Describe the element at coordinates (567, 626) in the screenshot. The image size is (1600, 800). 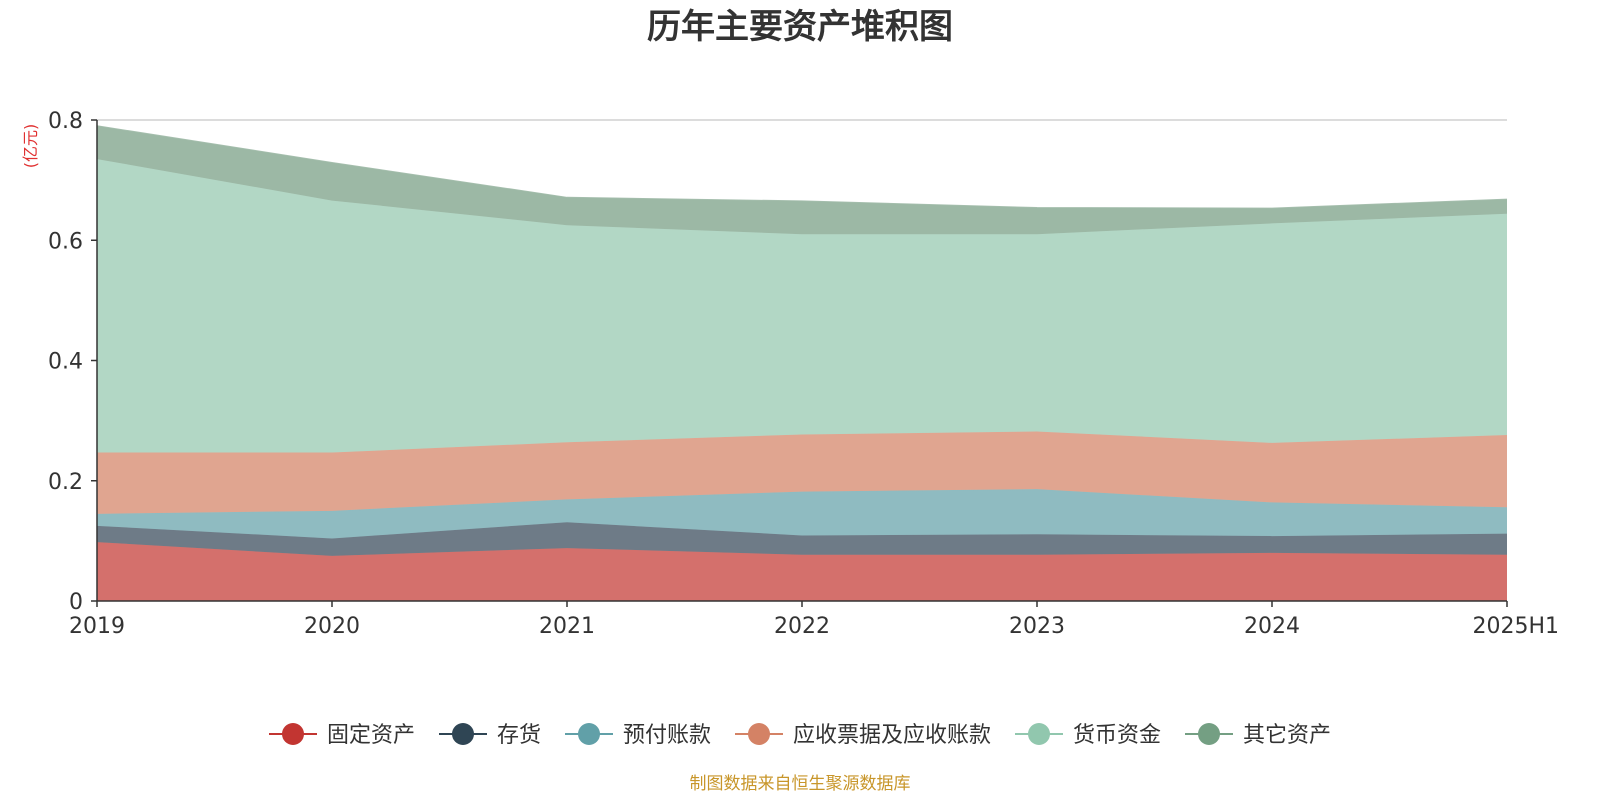
I see `x-tick-label-2: 2021` at that location.